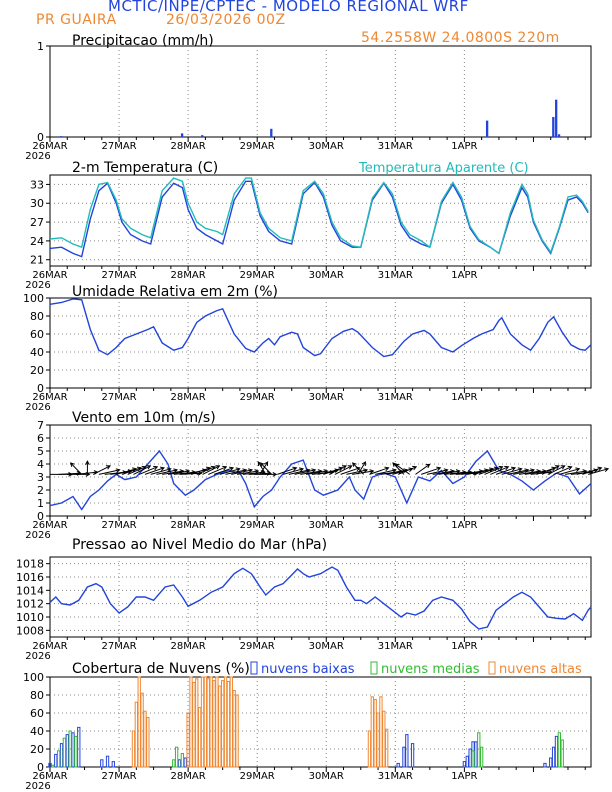  I want to click on panel-frame, so click(320, 470).